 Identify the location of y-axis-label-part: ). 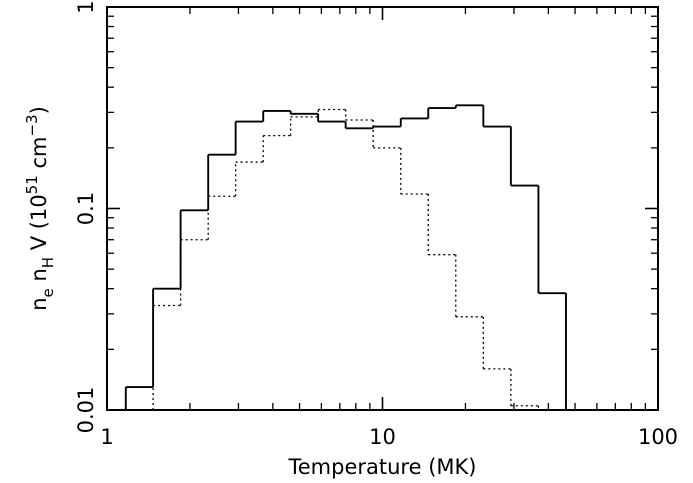
(39, 110).